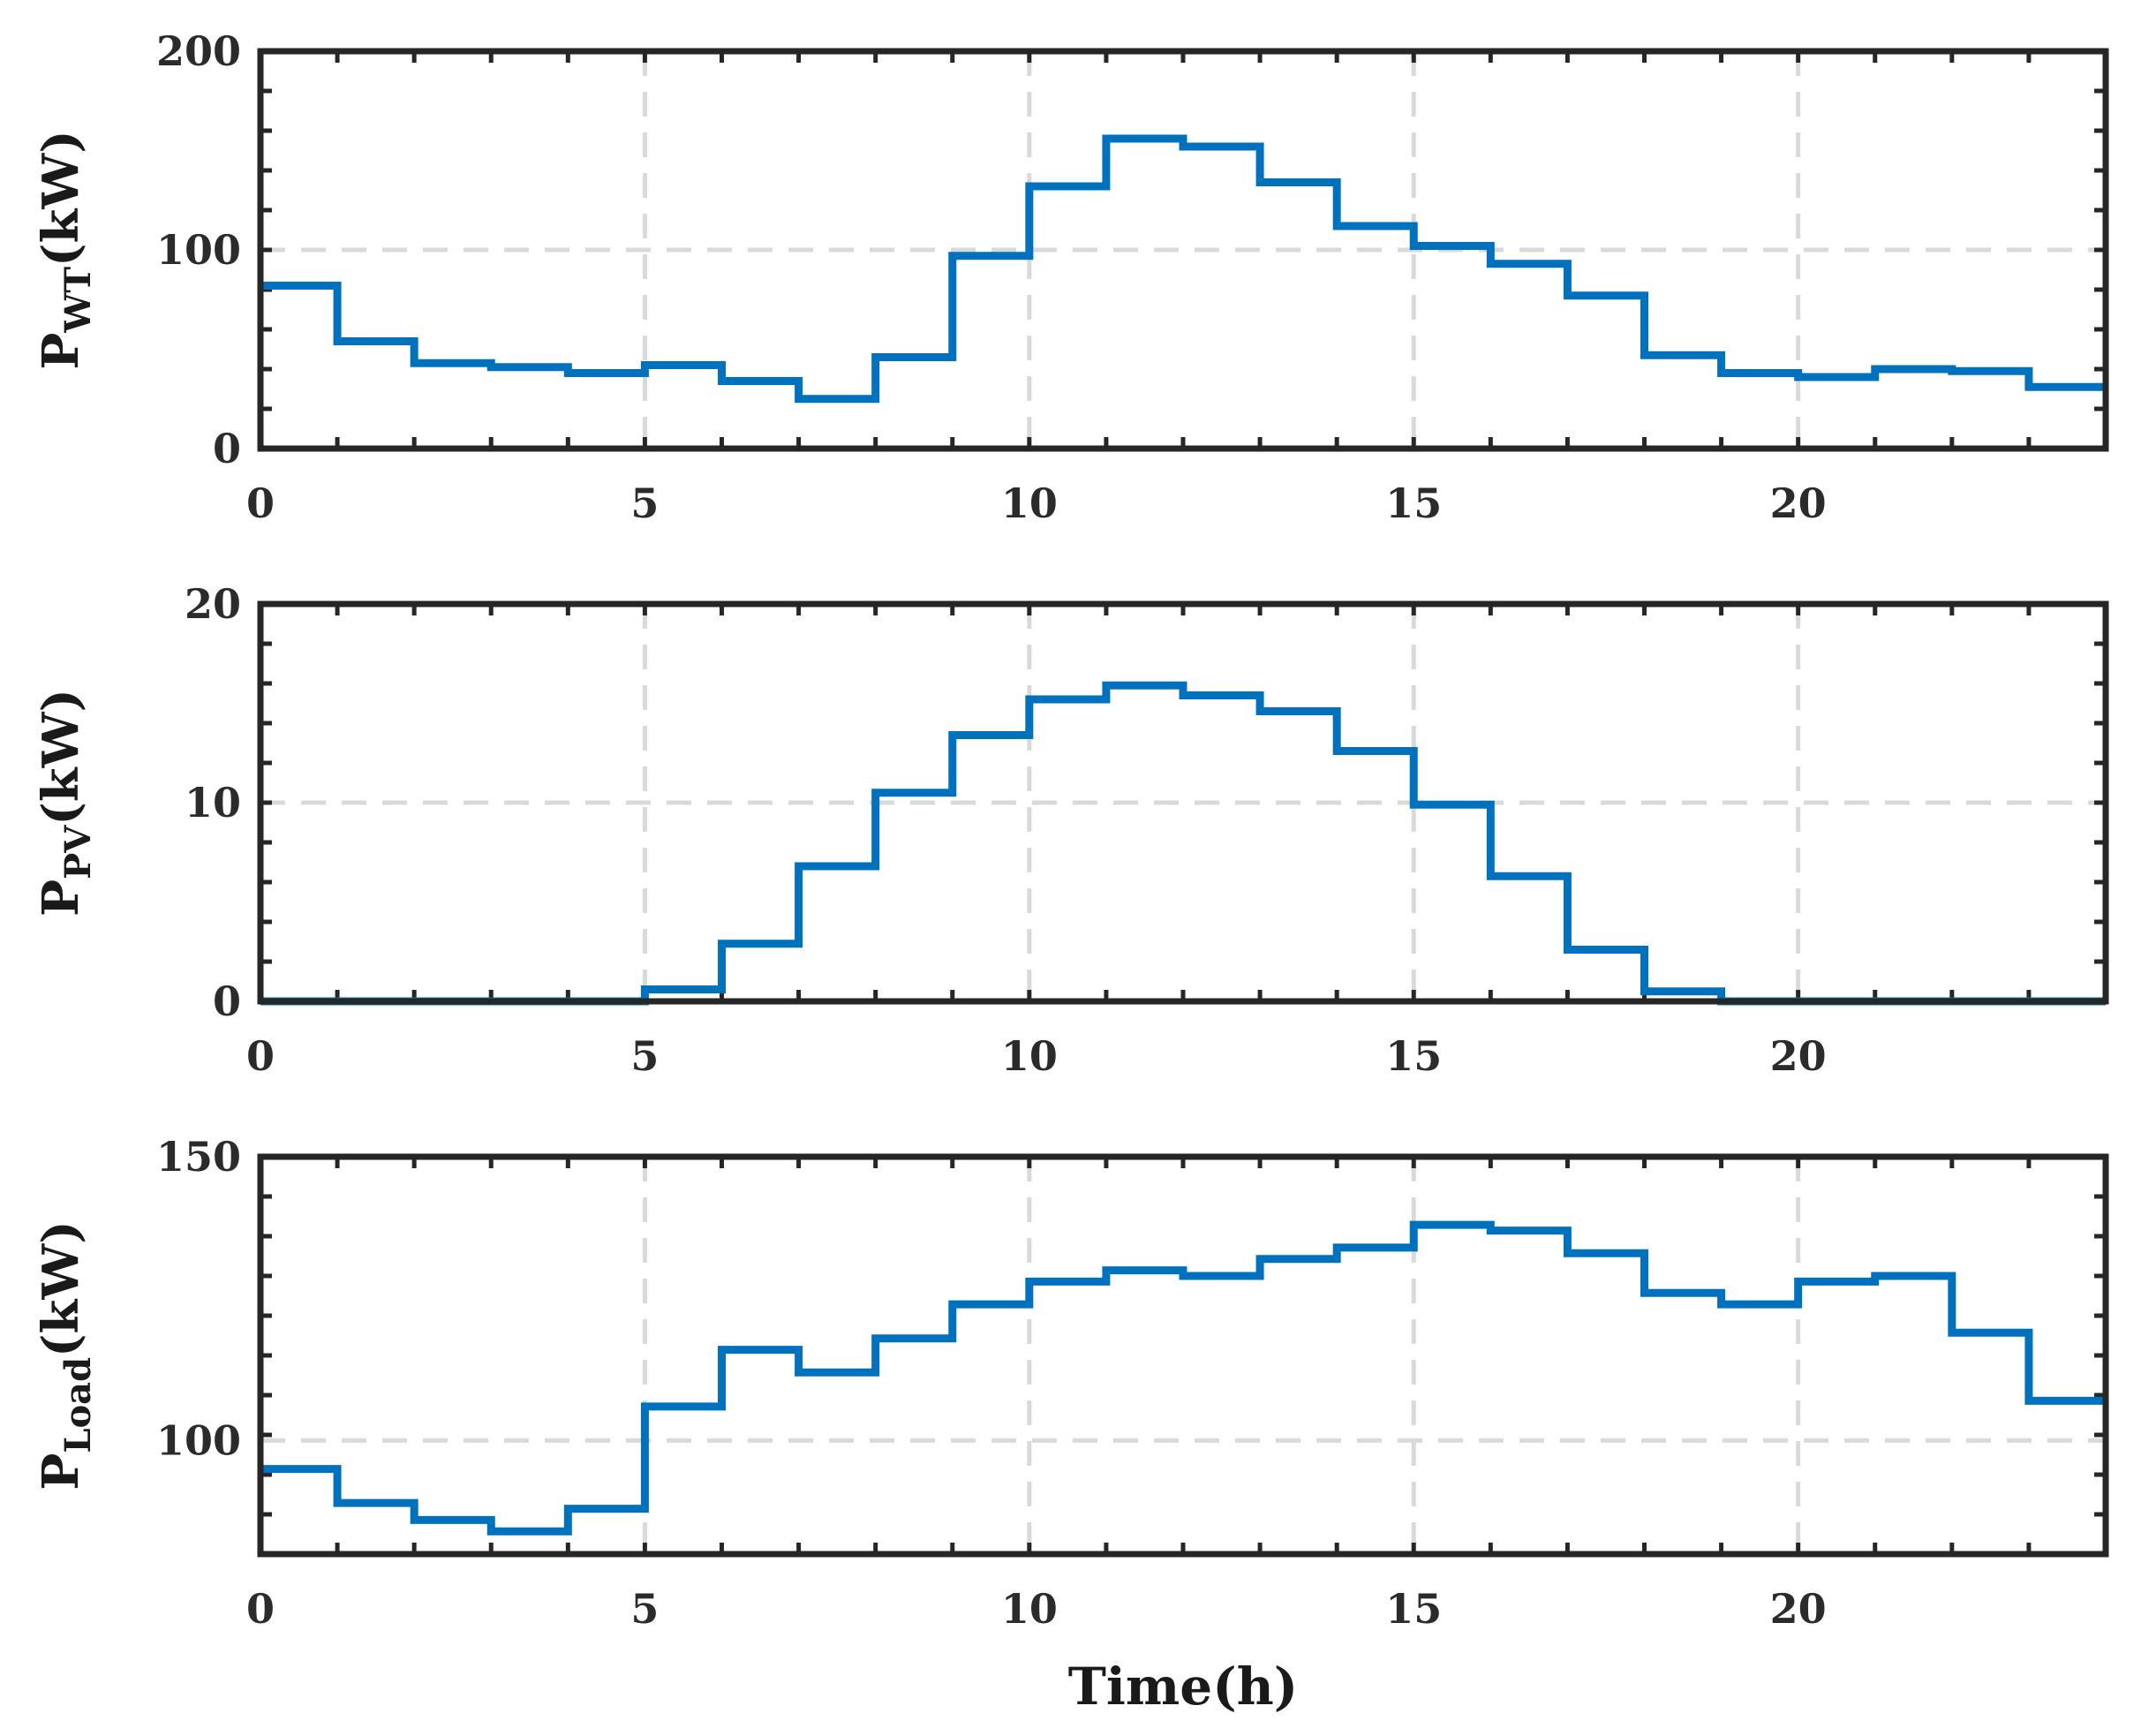 The height and width of the screenshot is (1736, 2141). I want to click on y-tick-label: 200, so click(198, 51).